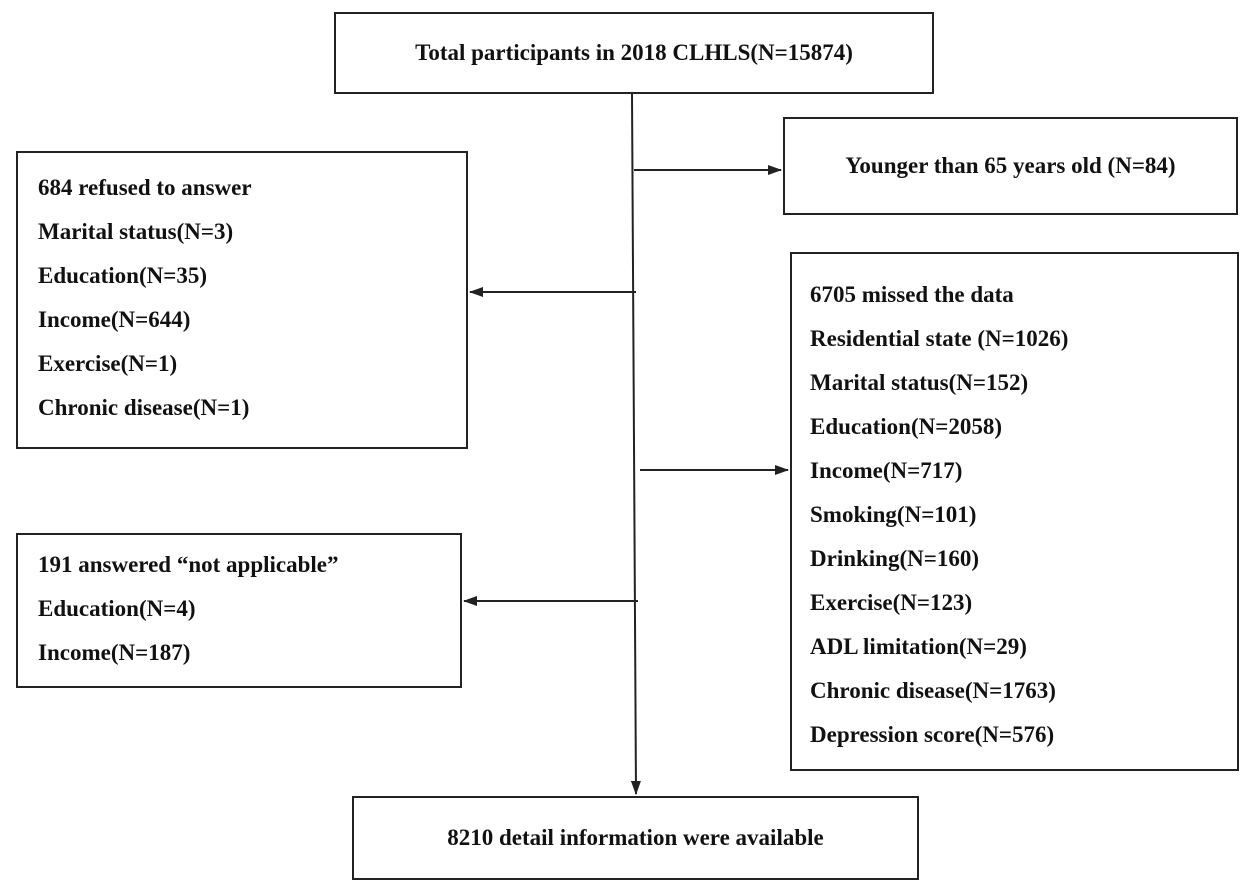 This screenshot has height=891, width=1248. What do you see at coordinates (891, 602) in the screenshot?
I see `missed-item: Exercise(N=123)` at bounding box center [891, 602].